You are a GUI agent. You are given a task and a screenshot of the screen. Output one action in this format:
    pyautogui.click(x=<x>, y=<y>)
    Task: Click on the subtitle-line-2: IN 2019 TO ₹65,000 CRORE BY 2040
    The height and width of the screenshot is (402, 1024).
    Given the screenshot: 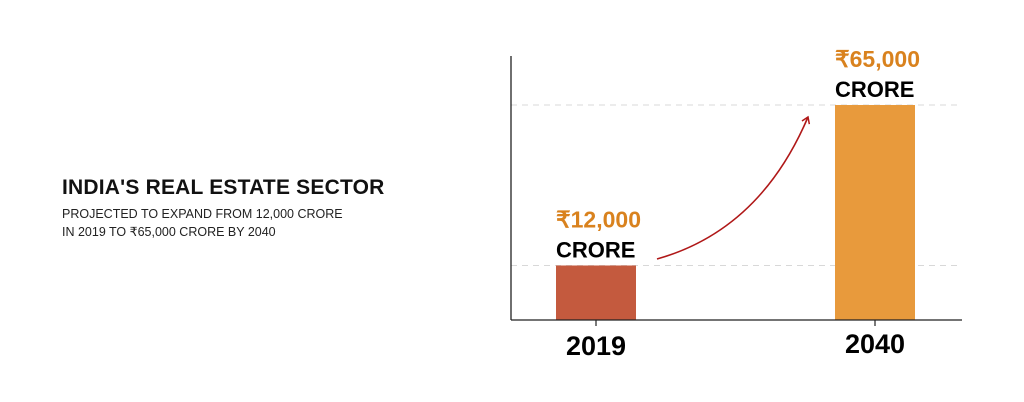 What is the action you would take?
    pyautogui.click(x=169, y=232)
    